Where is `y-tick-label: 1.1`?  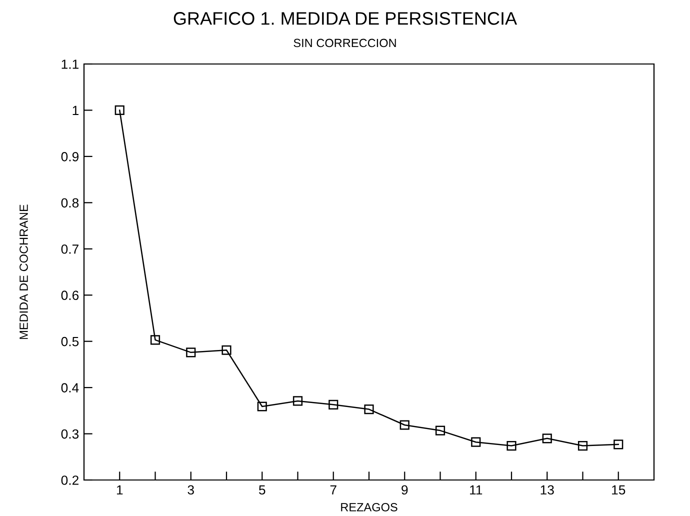 y-tick-label: 1.1 is located at coordinates (70, 64).